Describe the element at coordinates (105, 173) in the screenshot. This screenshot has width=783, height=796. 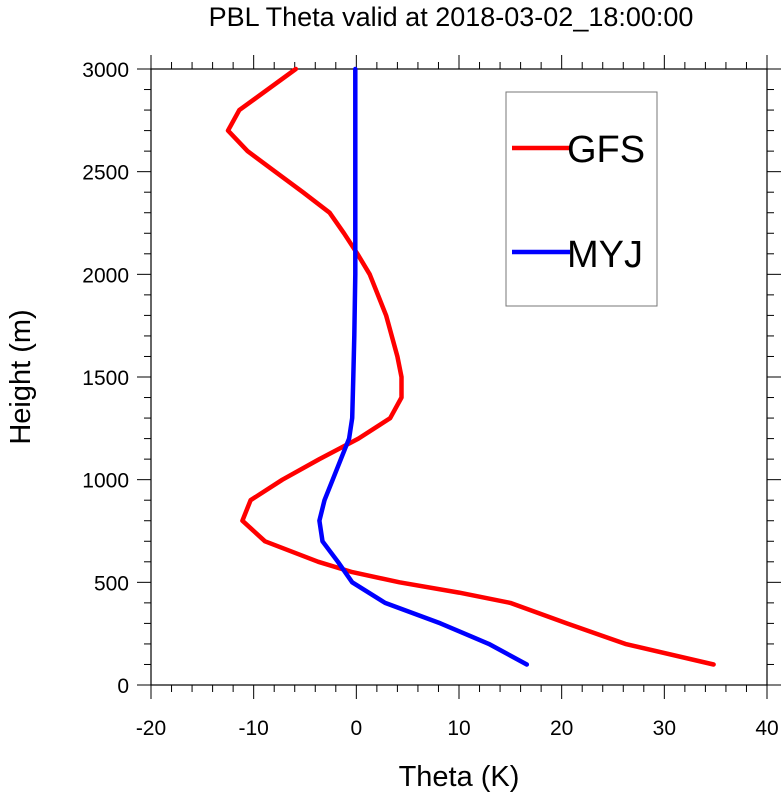
I see `y-tick-label: 2500` at that location.